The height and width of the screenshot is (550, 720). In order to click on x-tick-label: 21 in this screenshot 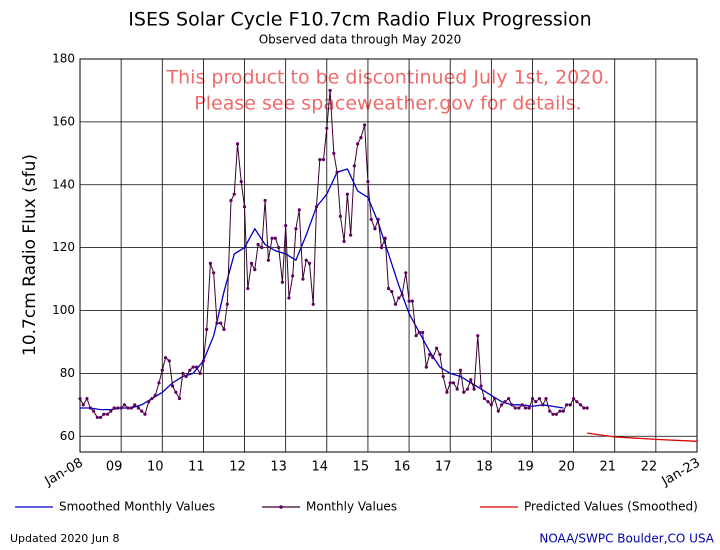, I will do `click(607, 467)`.